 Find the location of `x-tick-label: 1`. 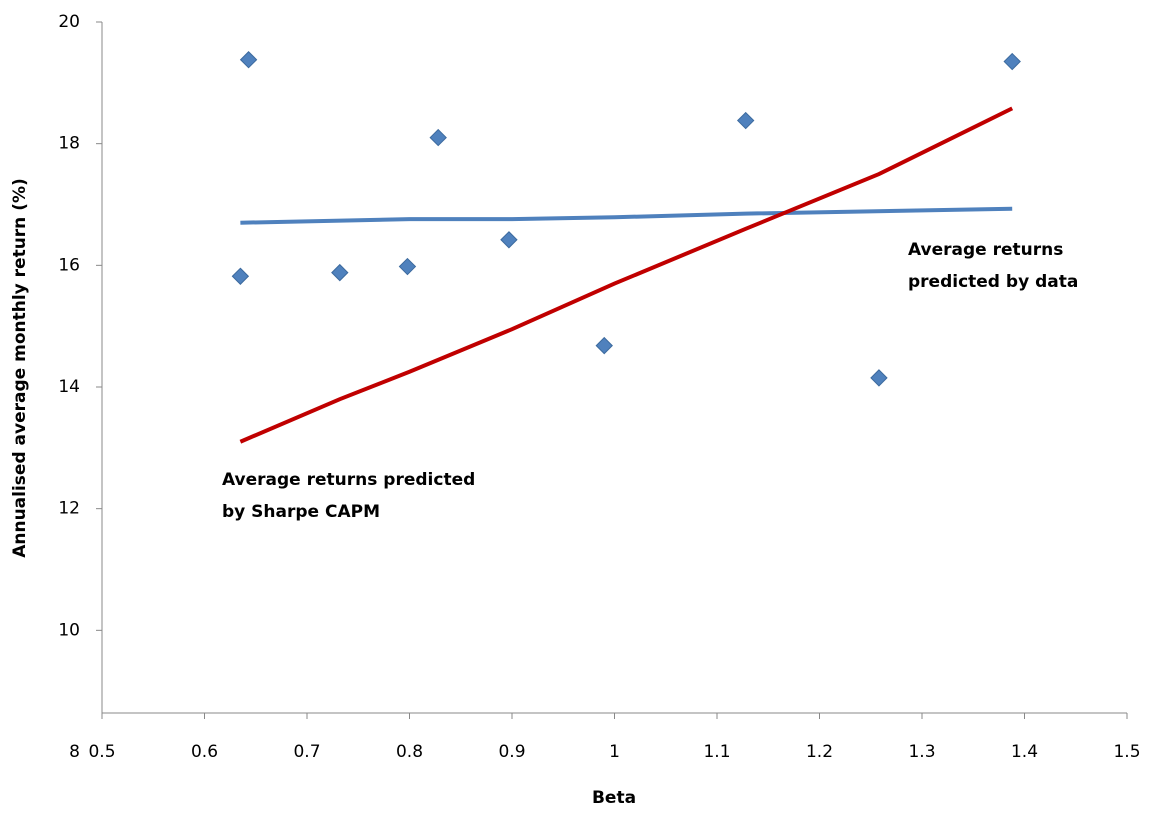

x-tick-label: 1 is located at coordinates (614, 752).